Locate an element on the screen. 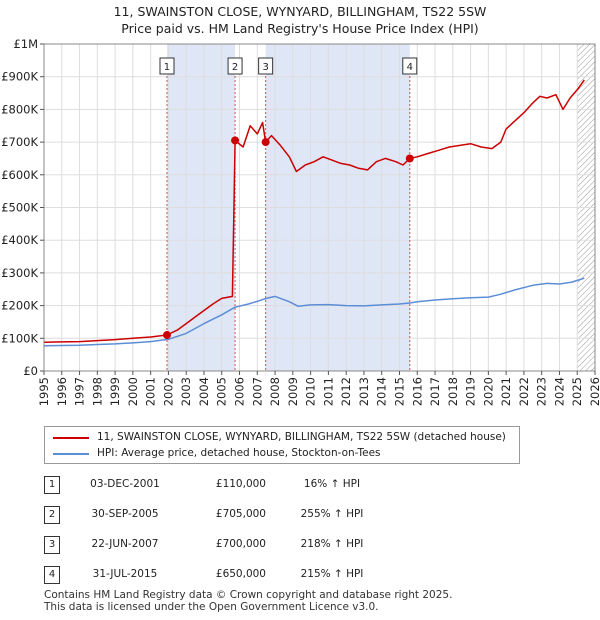 This screenshot has height=620, width=600. x-tick-label: 2025 is located at coordinates (577, 391).